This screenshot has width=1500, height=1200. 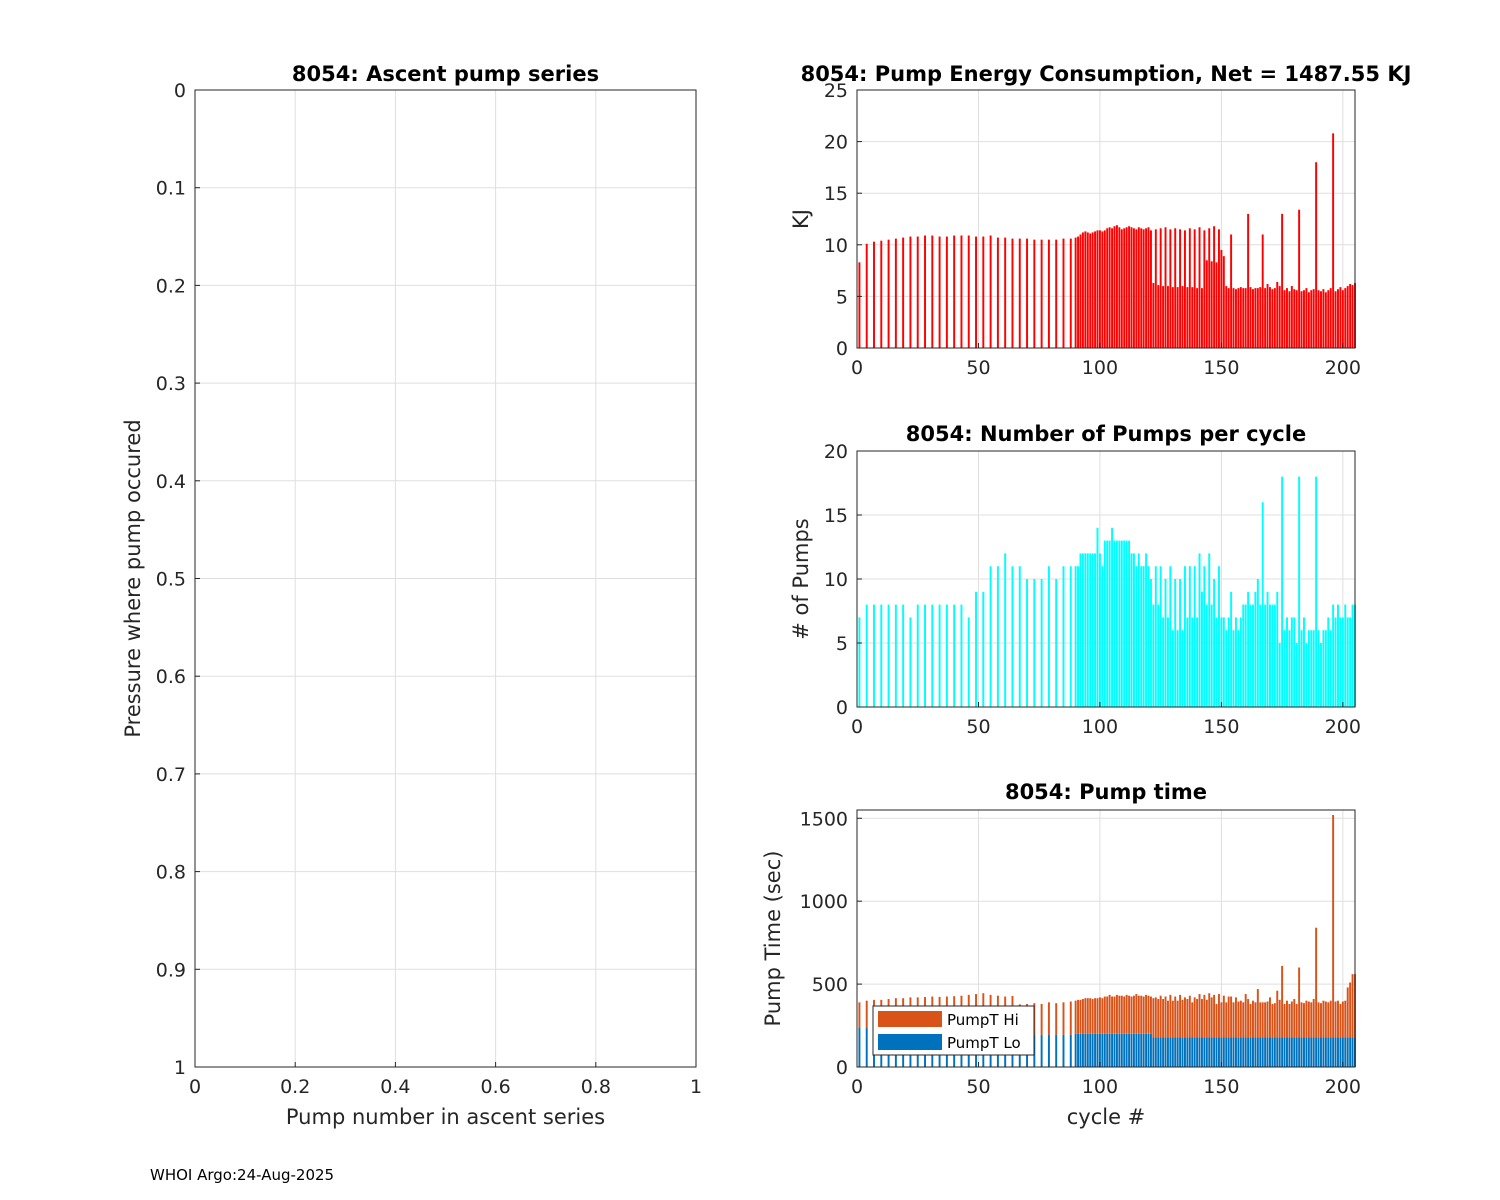 What do you see at coordinates (242, 1175) in the screenshot?
I see `footer-stamp: WHOI Argo:24-Aug-2025` at bounding box center [242, 1175].